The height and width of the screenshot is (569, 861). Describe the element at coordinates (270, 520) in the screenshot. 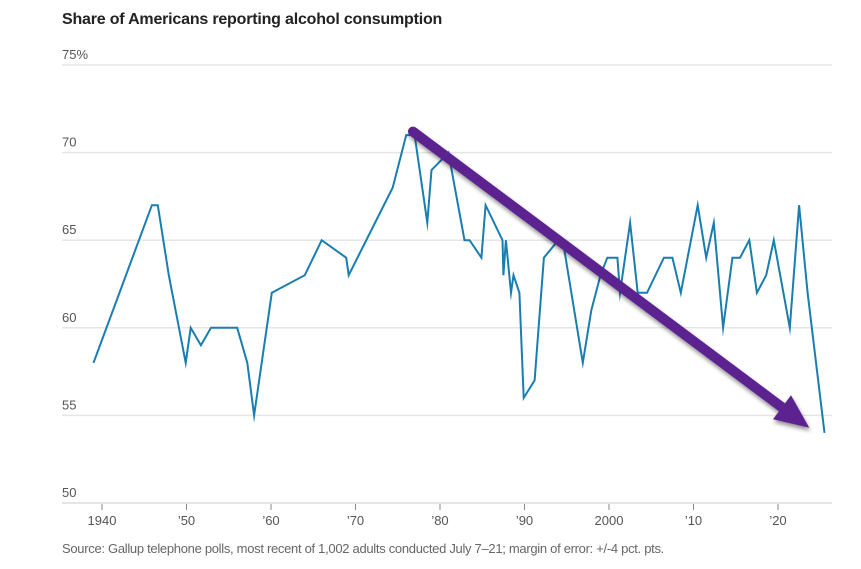

I see `x-tick-label: ’60` at that location.